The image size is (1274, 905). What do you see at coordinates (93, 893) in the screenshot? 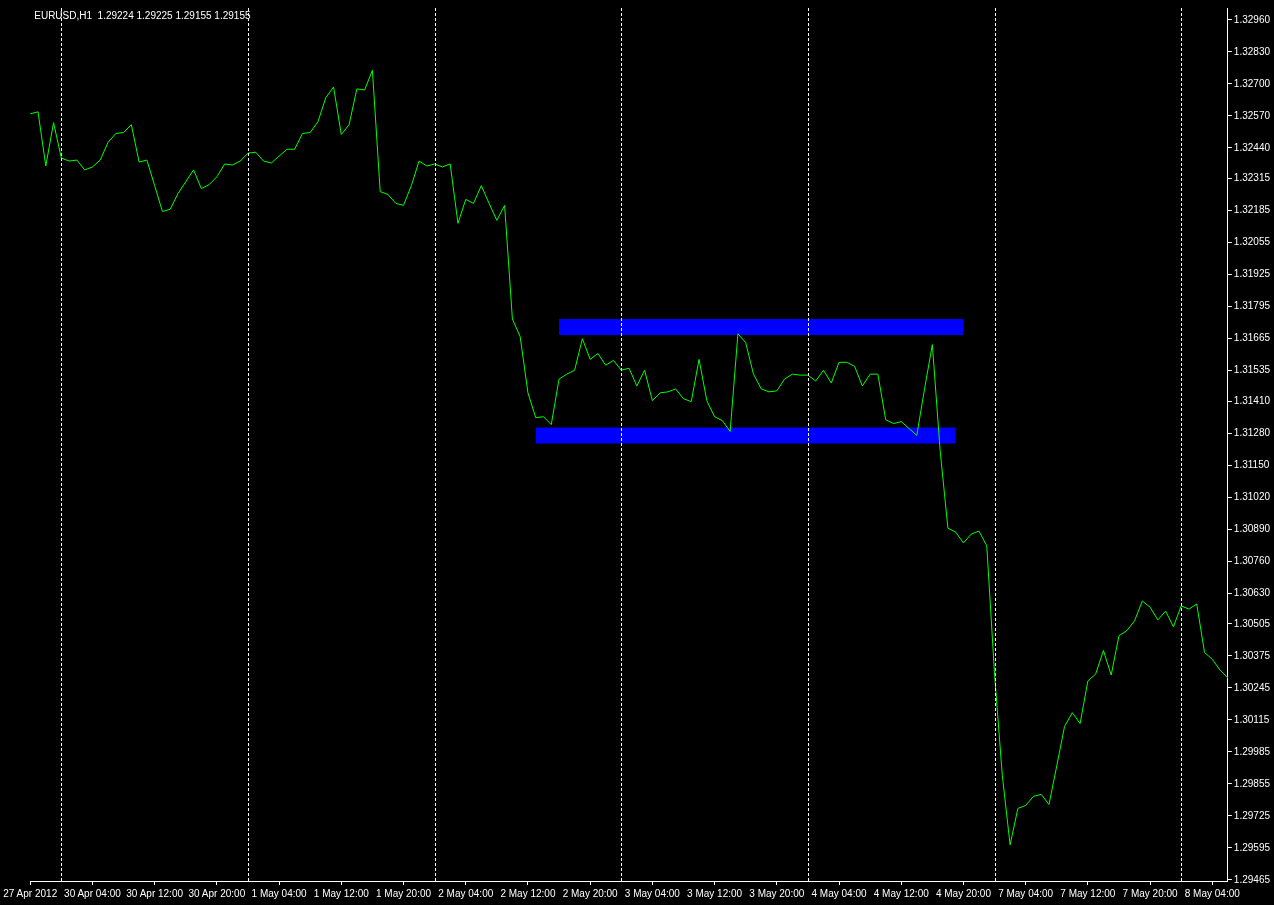
I see `x-tick-label: 30 Apr 04:00` at bounding box center [93, 893].